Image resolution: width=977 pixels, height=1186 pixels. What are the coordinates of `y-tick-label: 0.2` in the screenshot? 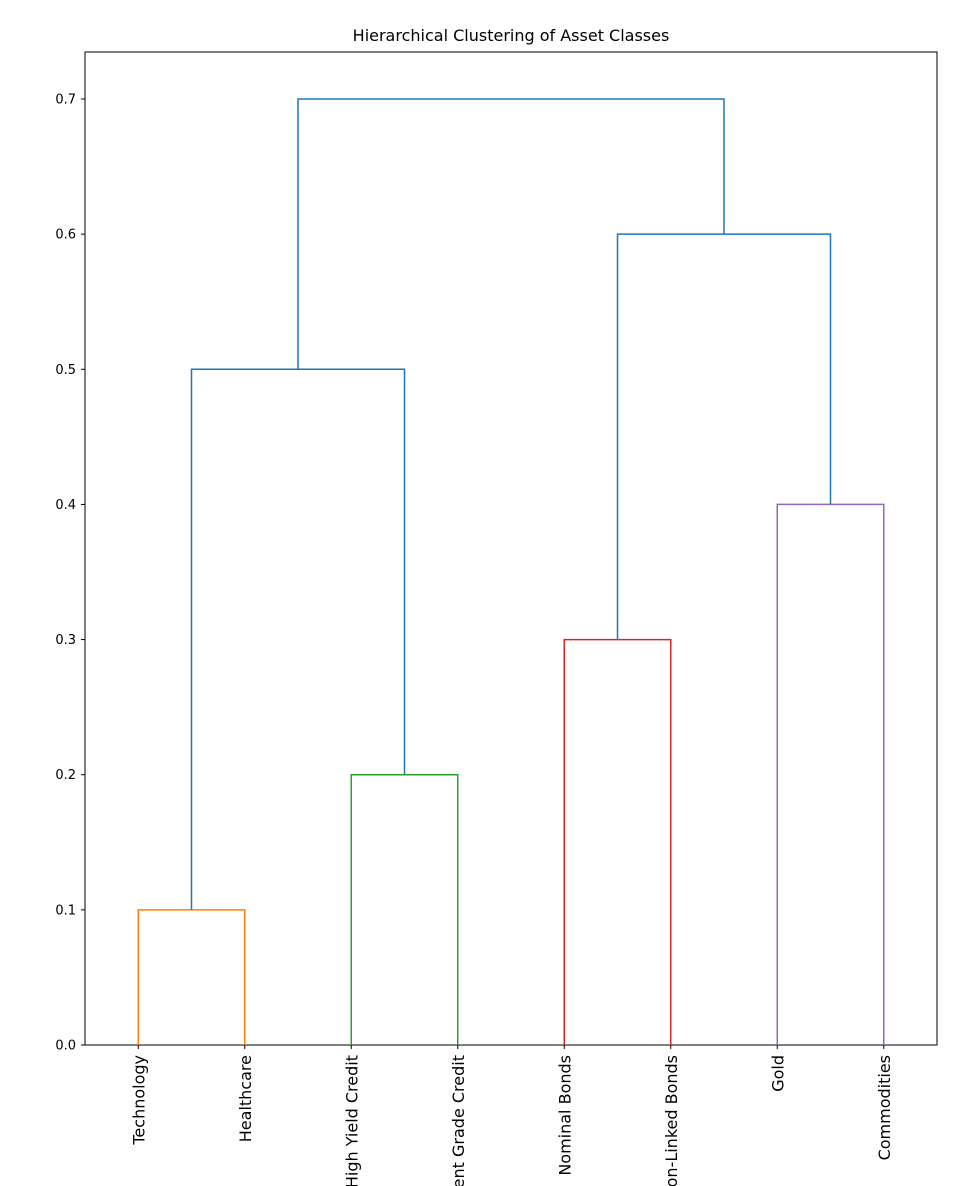 It's located at (65, 775).